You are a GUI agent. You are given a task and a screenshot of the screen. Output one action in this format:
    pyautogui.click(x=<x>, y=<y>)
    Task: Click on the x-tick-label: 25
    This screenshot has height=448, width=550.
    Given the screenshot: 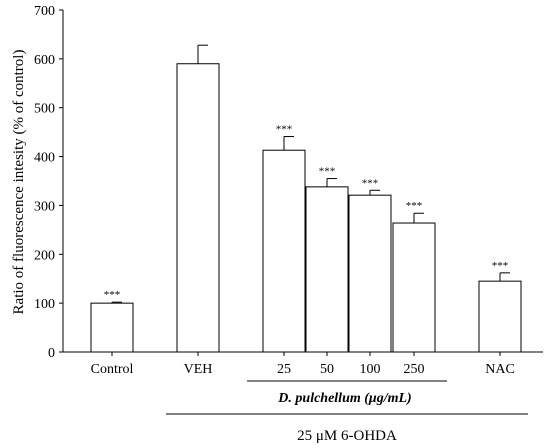 What is the action you would take?
    pyautogui.click(x=284, y=369)
    